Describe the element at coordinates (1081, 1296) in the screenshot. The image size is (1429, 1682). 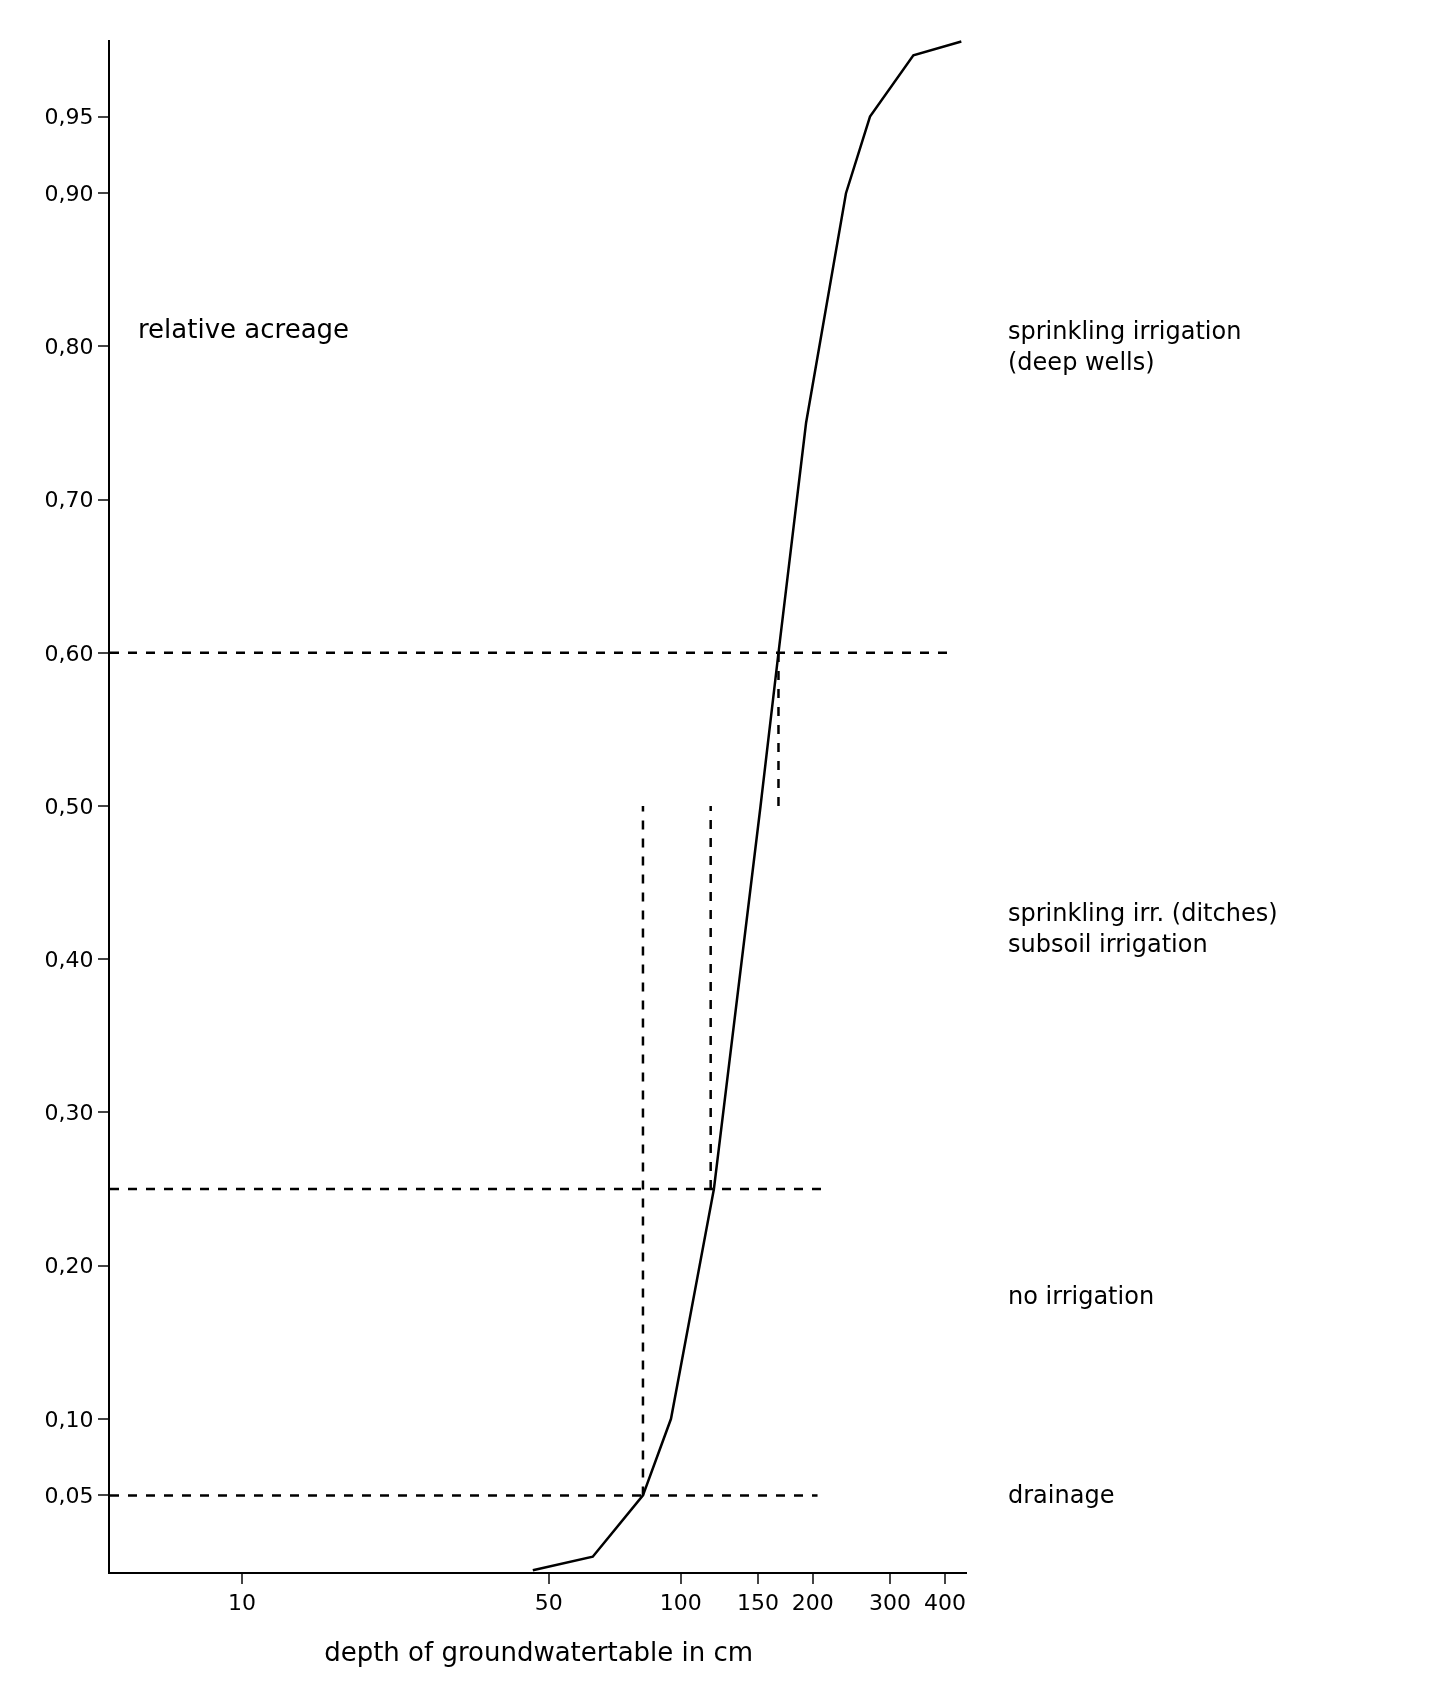
I see `text: no irrigation` at that location.